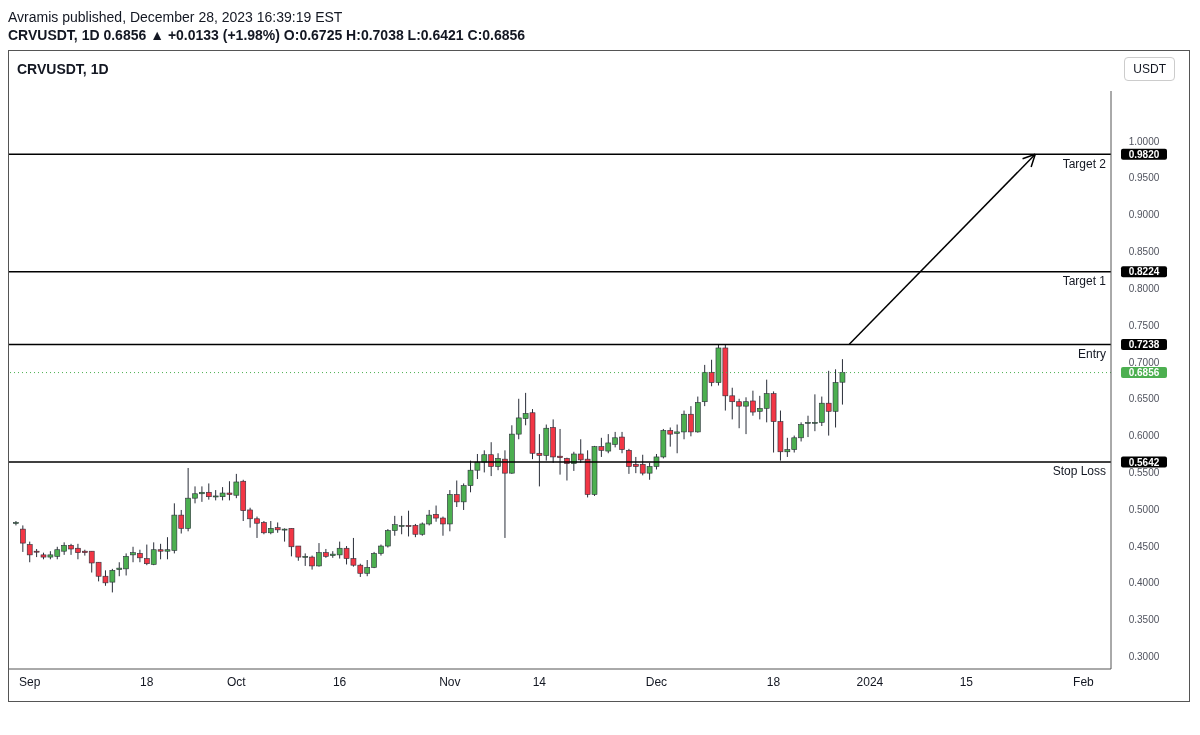 This screenshot has height=735, width=1200. I want to click on y-tick-label: 0.7500, so click(1144, 325).